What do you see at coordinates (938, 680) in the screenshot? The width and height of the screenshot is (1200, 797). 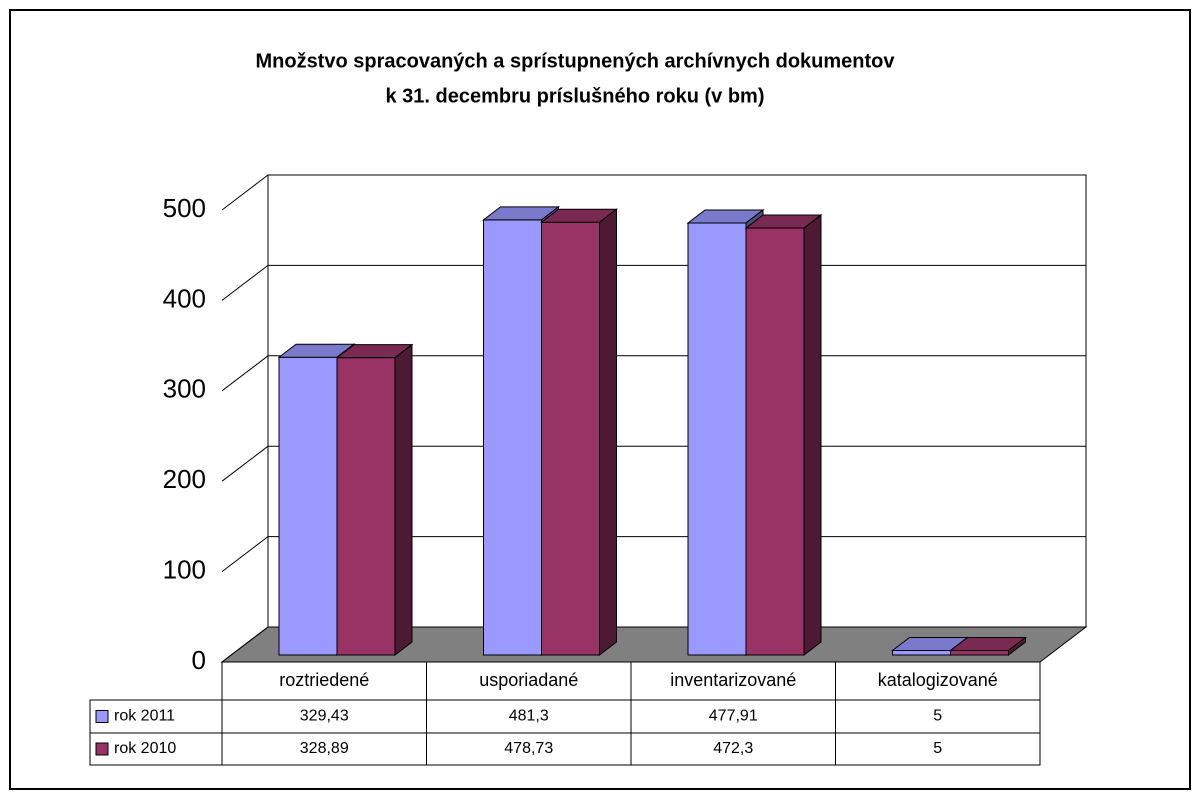 I see `category-label: katalogizované` at bounding box center [938, 680].